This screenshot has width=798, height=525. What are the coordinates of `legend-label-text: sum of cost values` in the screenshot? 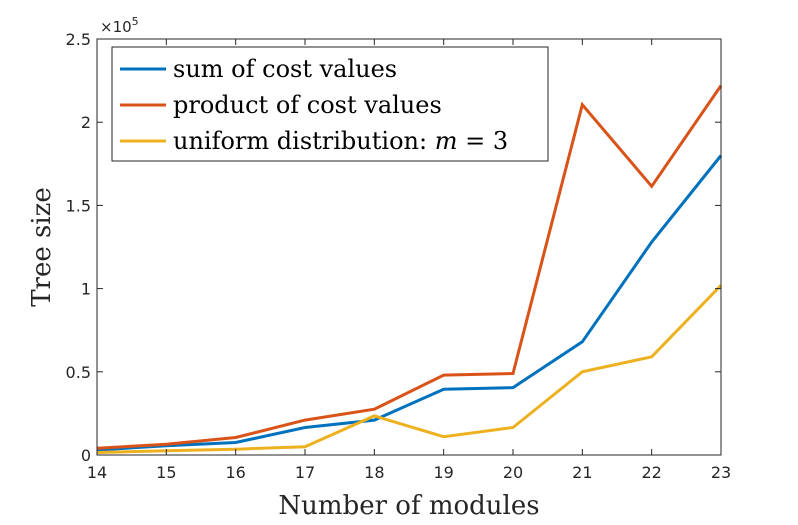 It's located at (285, 69).